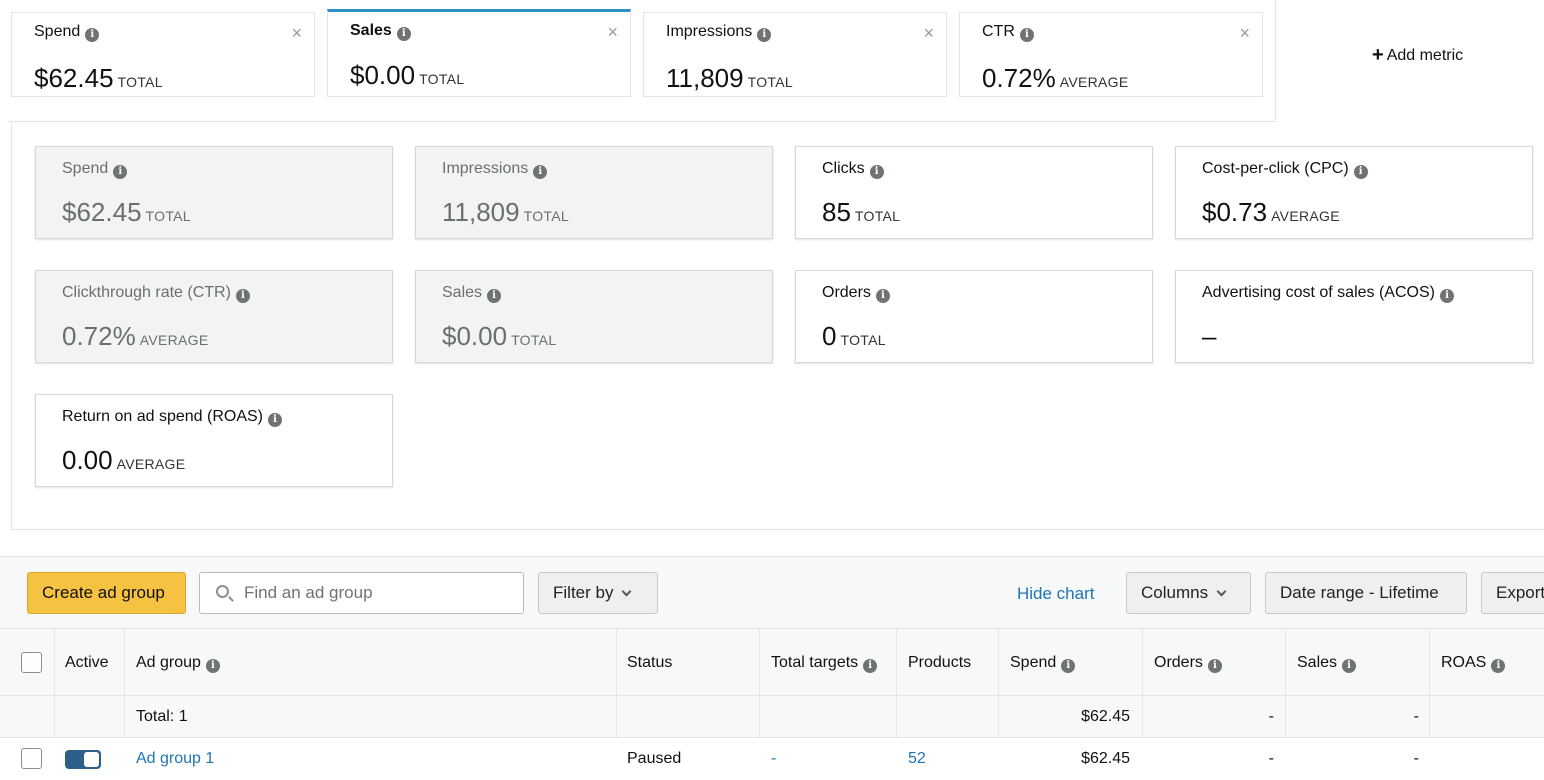 The image size is (1544, 780). Describe the element at coordinates (83, 759) in the screenshot. I see `active-toggle` at that location.